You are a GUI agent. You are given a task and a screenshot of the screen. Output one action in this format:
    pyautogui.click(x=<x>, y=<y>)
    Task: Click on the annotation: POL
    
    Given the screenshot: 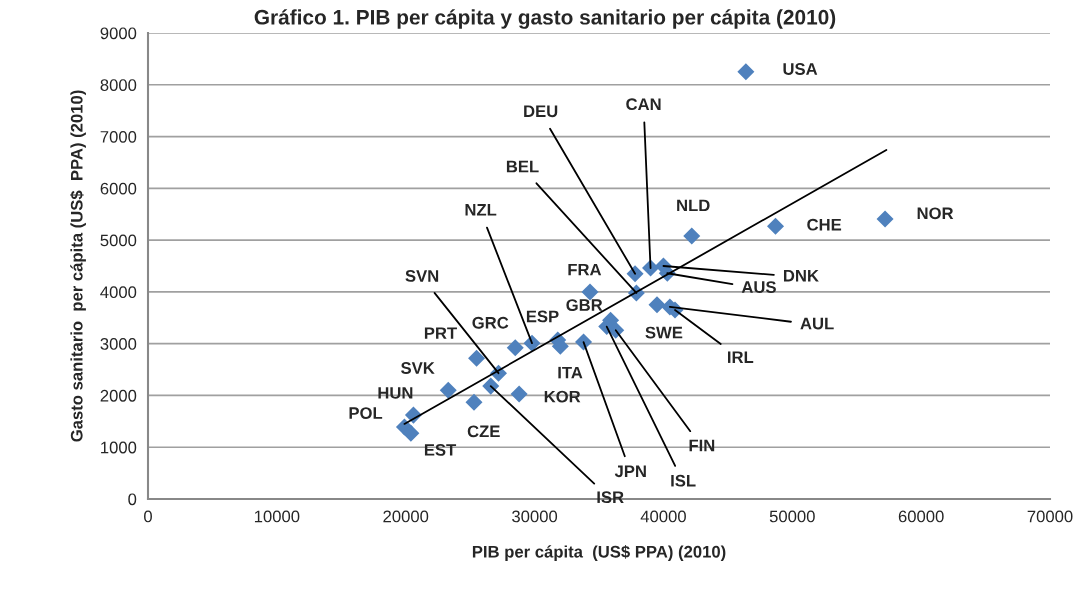 What is the action you would take?
    pyautogui.click(x=366, y=413)
    